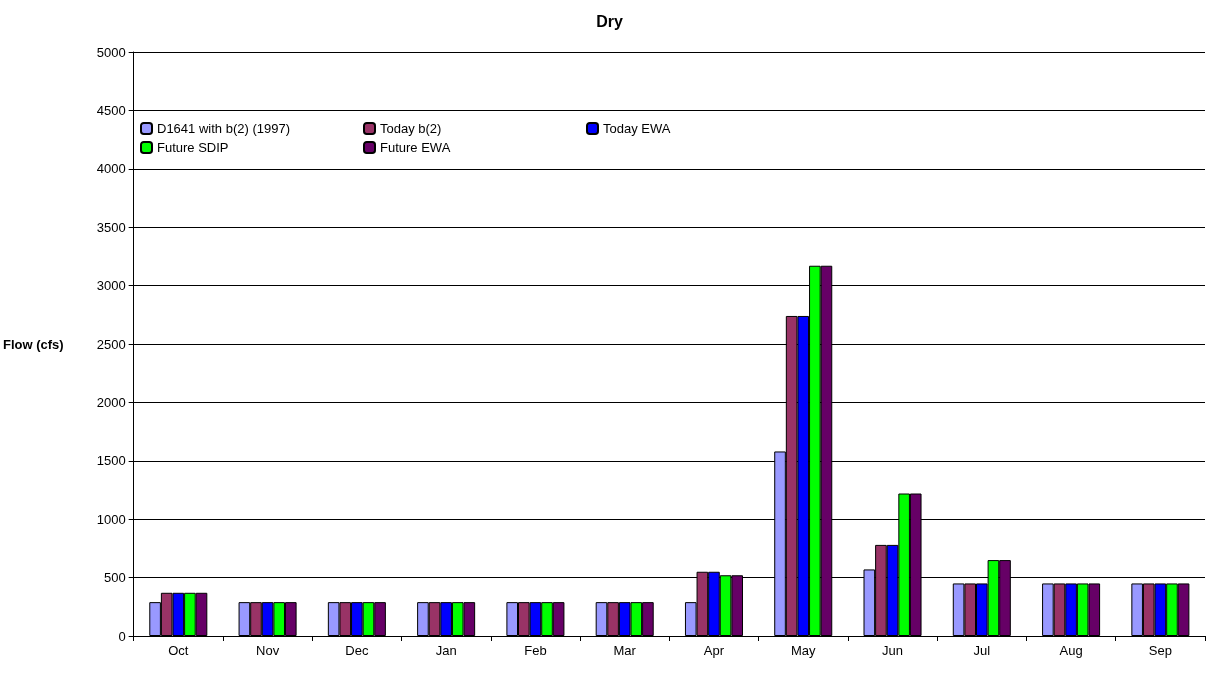  Describe the element at coordinates (1160, 650) in the screenshot. I see `x-tick-label: Sep` at that location.